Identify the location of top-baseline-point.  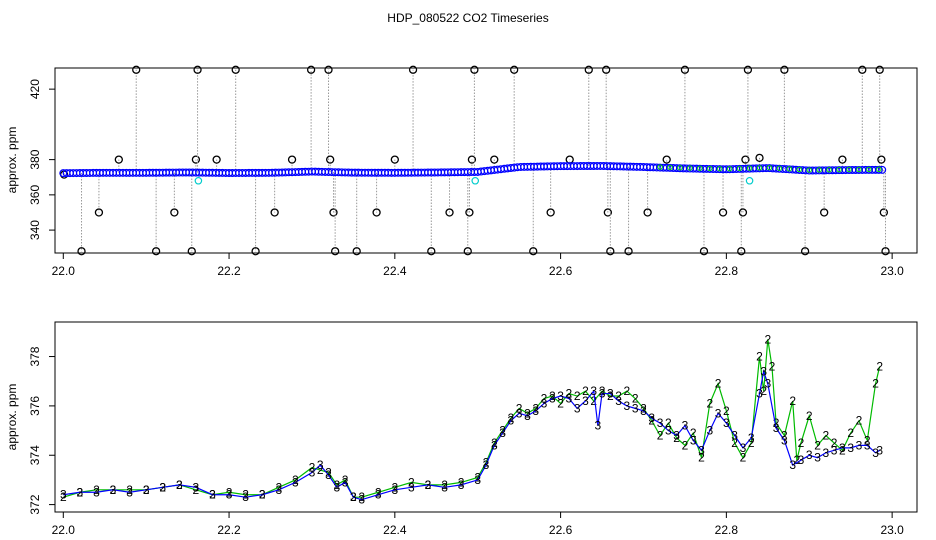
(878, 169).